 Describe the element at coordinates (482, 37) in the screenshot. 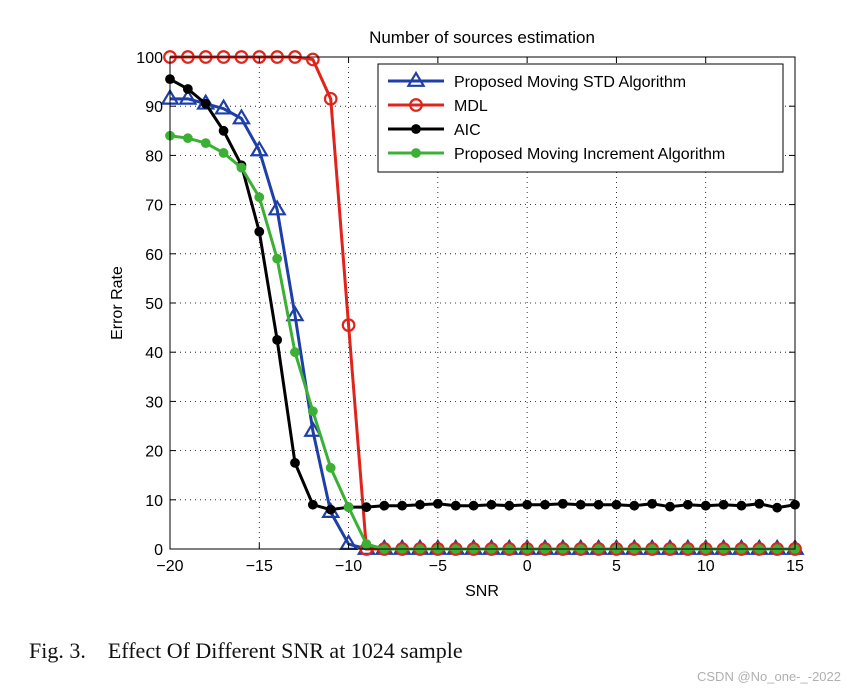

I see `chart-title: Number of sources estimation` at that location.